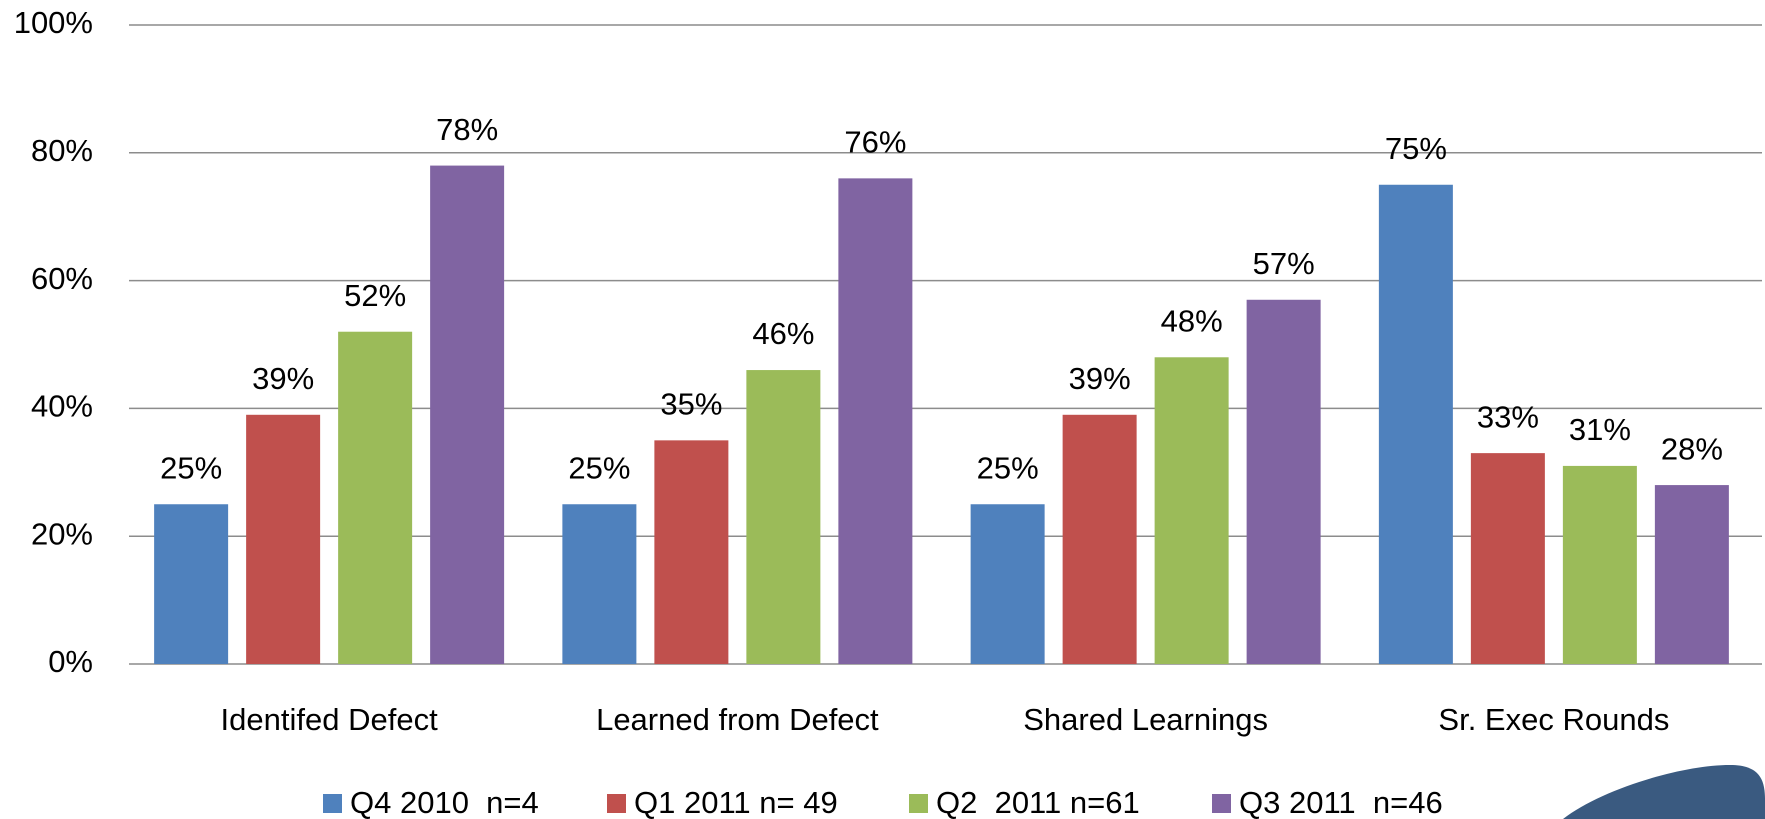 This screenshot has height=819, width=1765. I want to click on value-label: 48%, so click(1192, 320).